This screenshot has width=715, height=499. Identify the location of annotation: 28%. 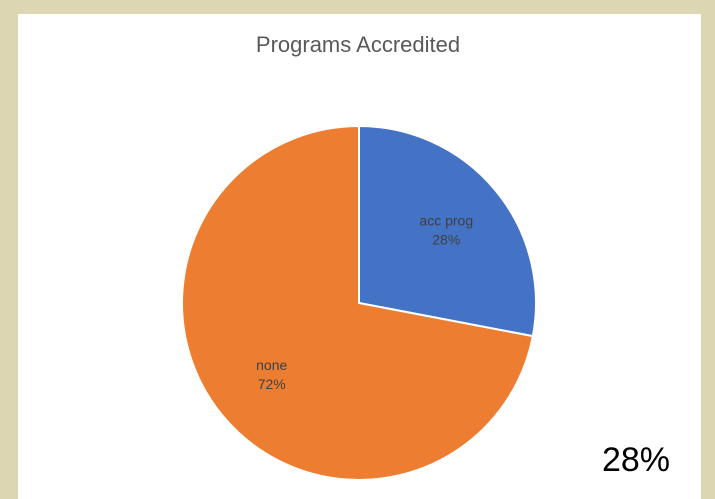
(636, 460).